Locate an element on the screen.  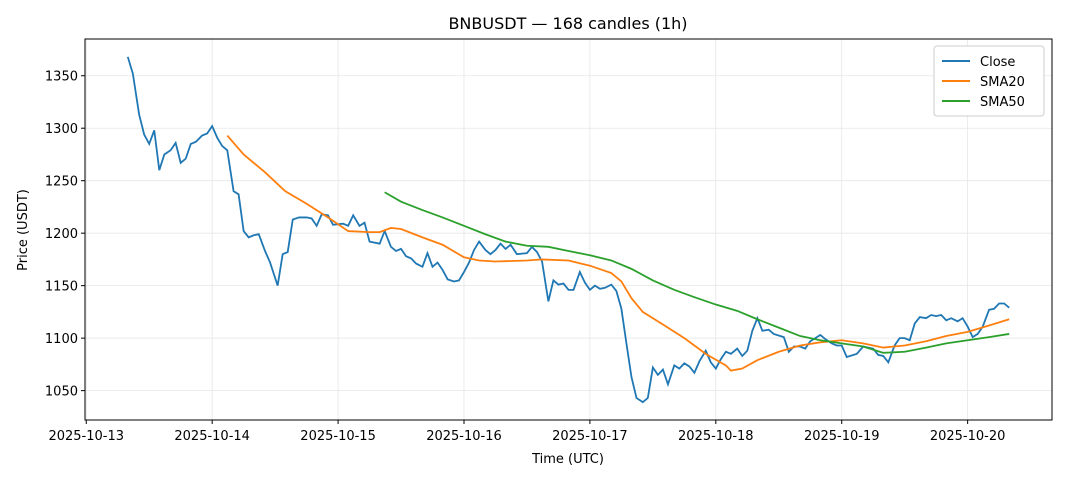
y-tick-label: 1300 is located at coordinates (61, 129).